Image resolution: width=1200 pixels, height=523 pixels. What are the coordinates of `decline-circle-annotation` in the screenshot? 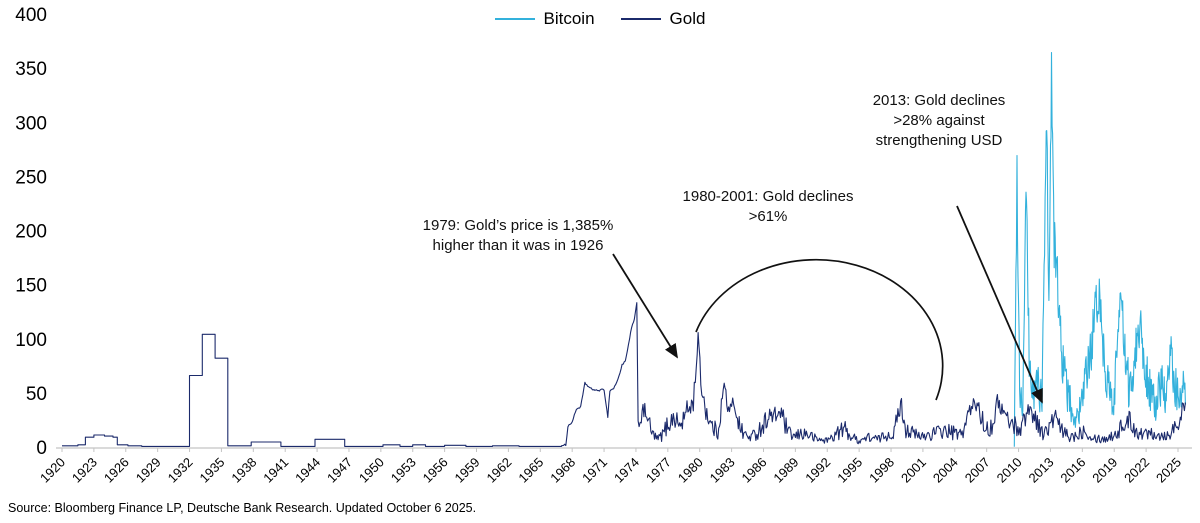 It's located at (819, 329).